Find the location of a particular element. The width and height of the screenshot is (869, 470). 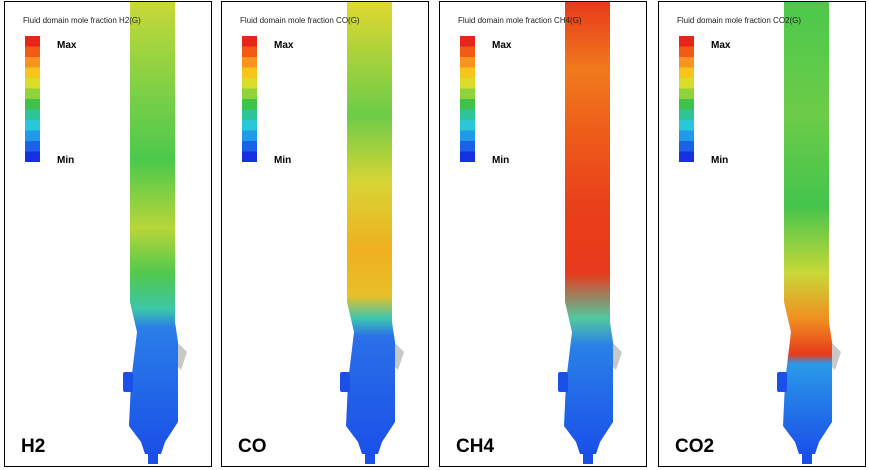

panel-label: CO2 is located at coordinates (695, 446).